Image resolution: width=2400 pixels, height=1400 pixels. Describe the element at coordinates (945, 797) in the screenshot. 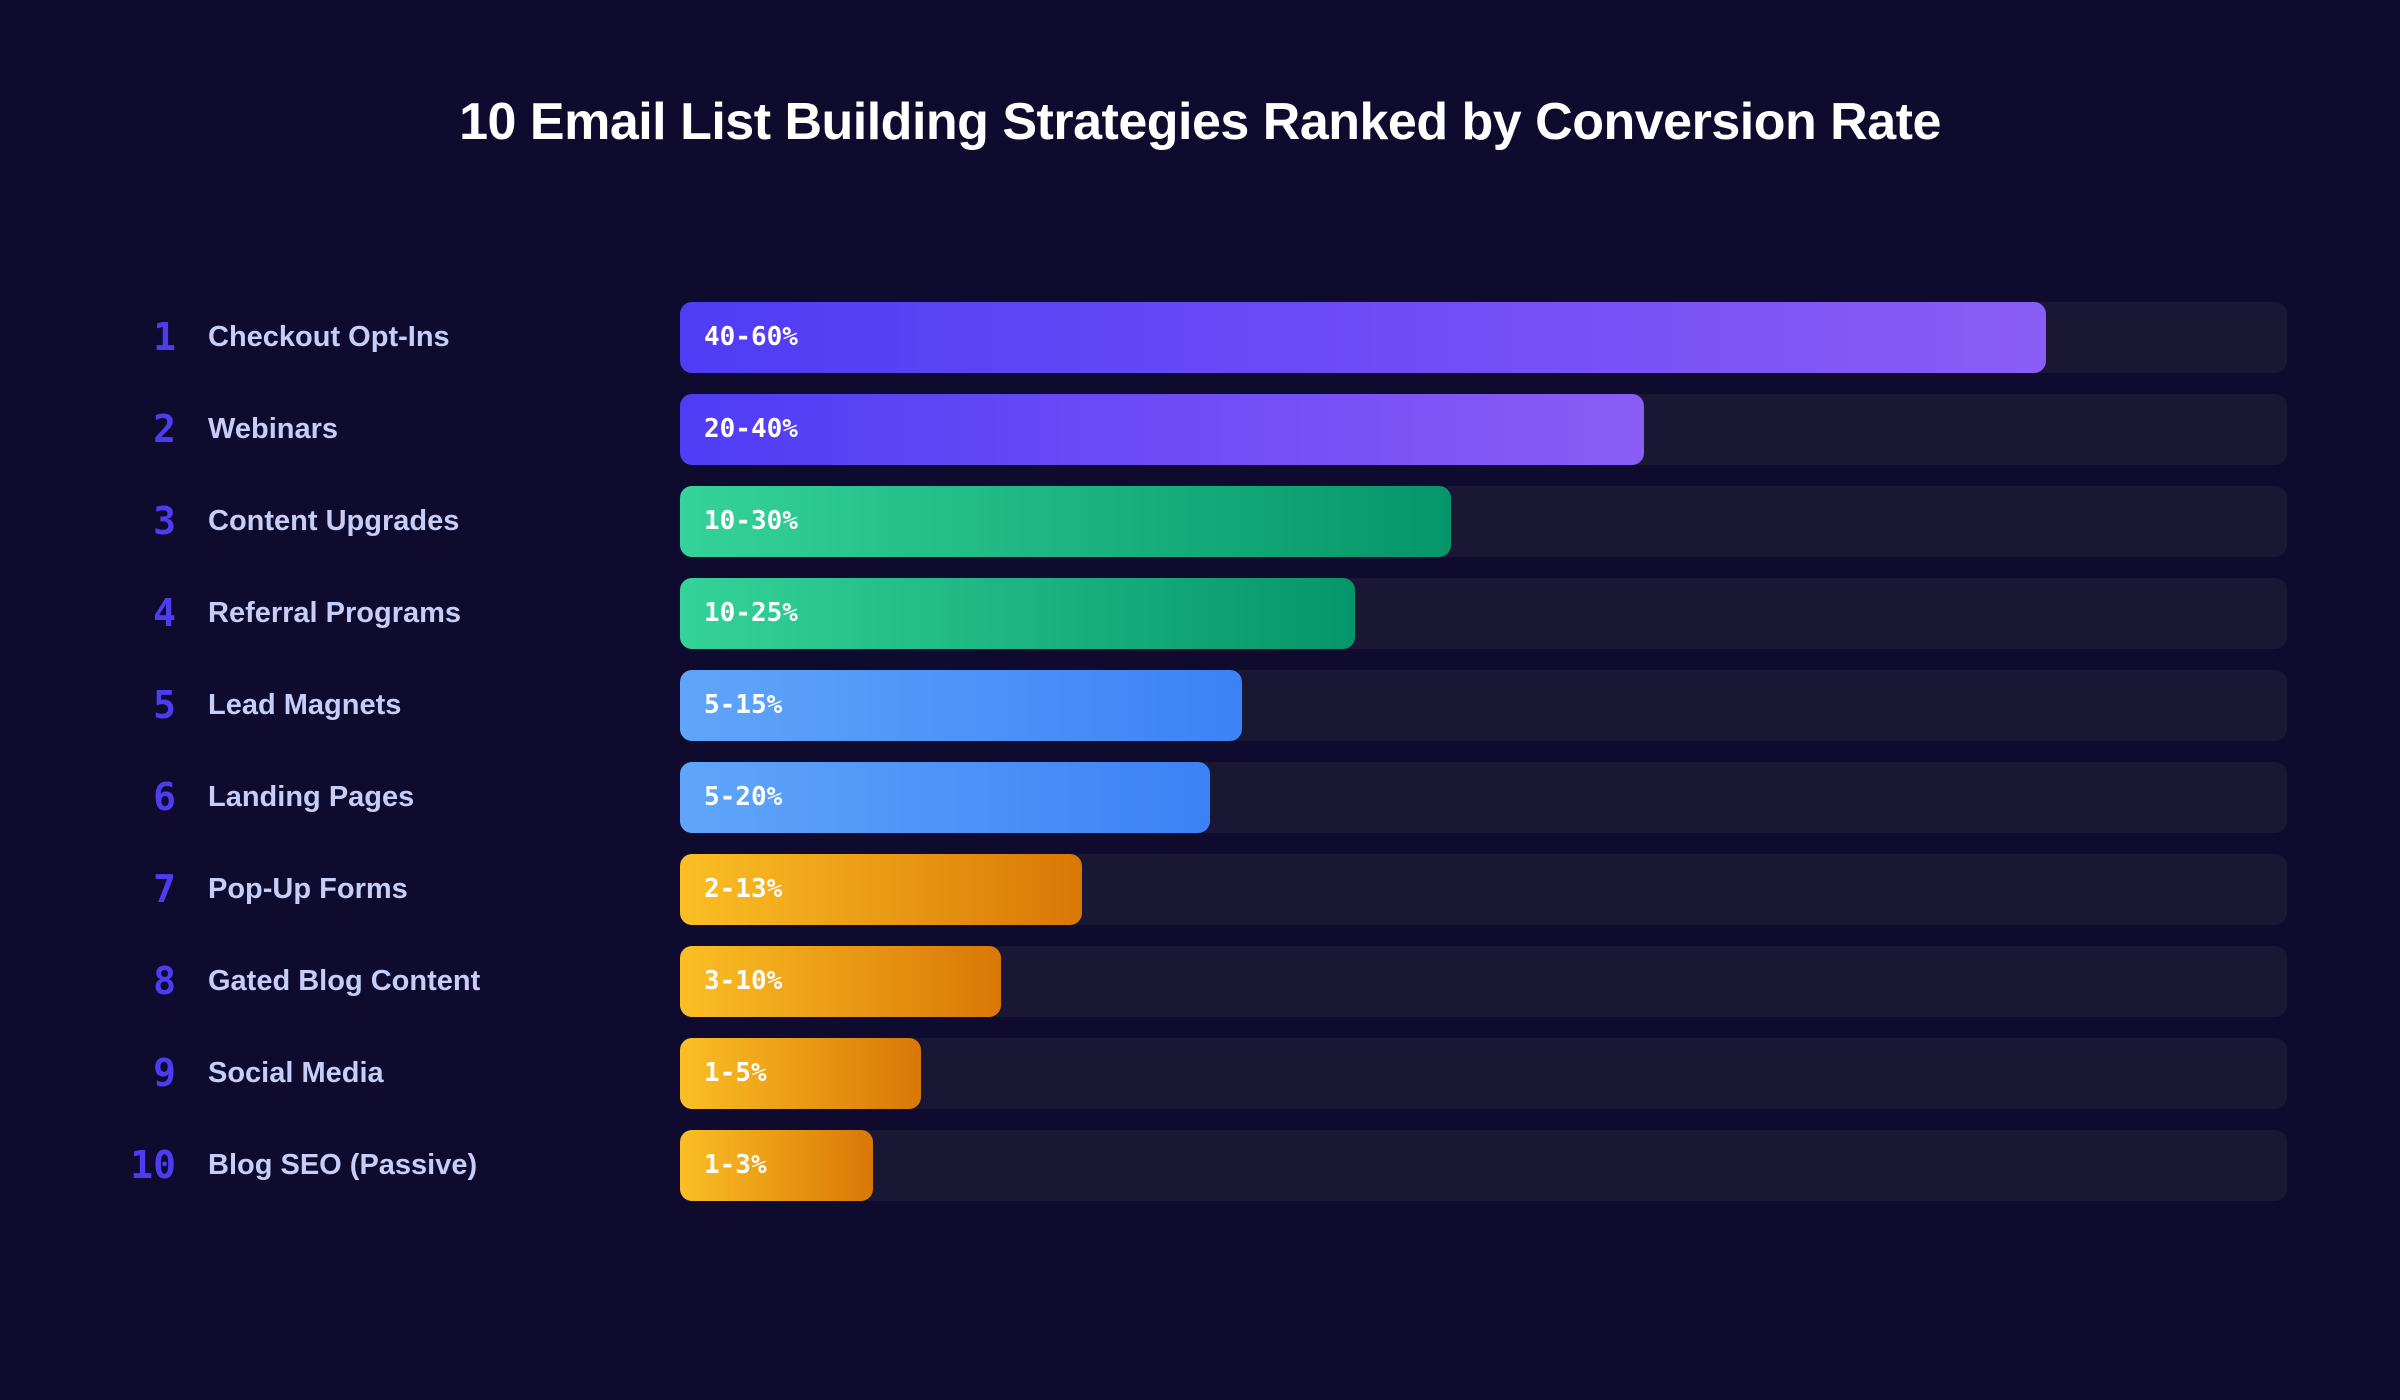

I see `bar: 5-20%` at that location.